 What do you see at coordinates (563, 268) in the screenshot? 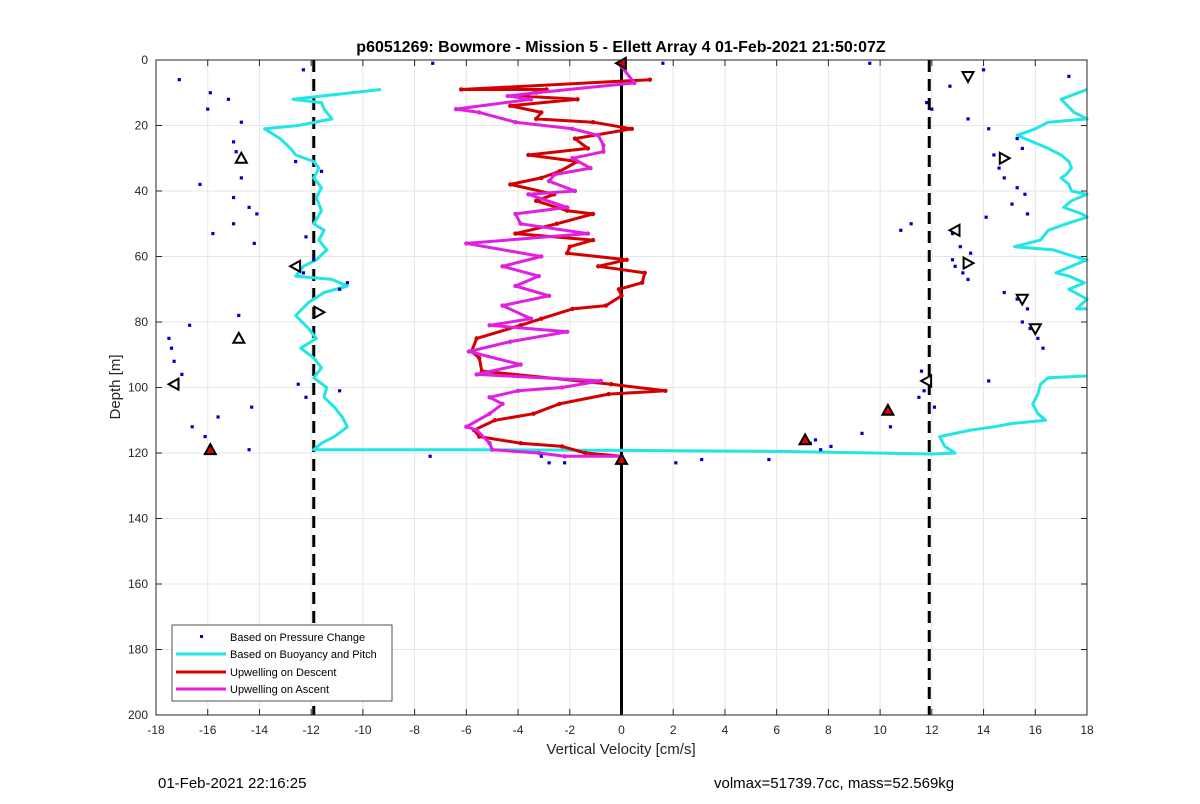
I see `descent-line` at bounding box center [563, 268].